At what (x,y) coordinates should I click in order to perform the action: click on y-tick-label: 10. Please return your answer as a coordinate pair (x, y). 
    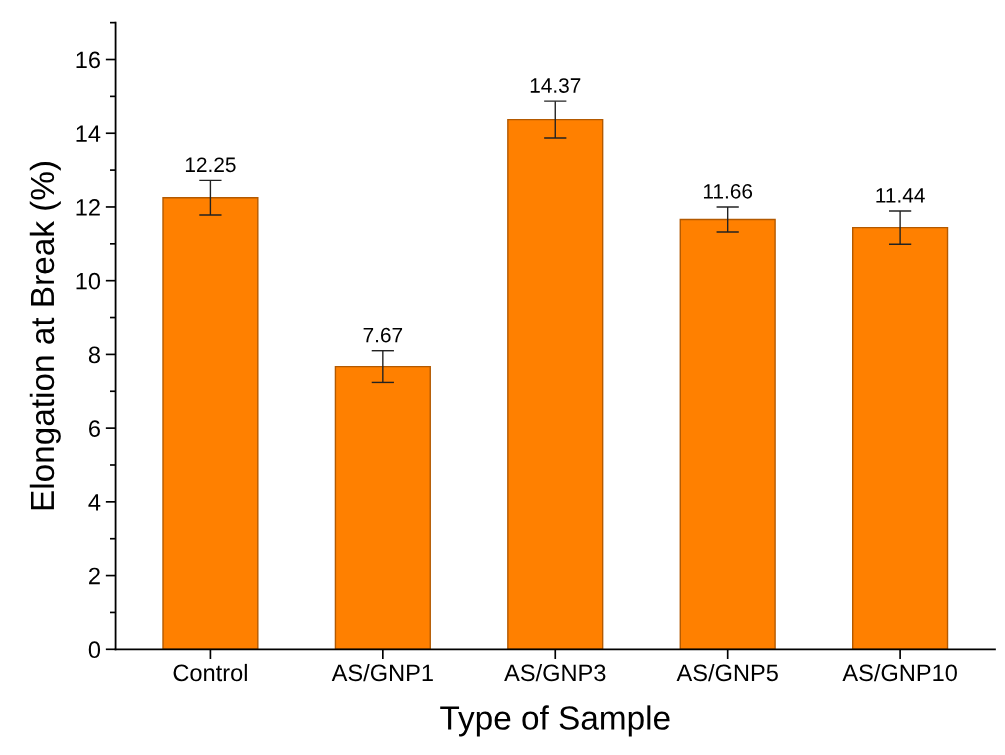
    Looking at the image, I should click on (88, 281).